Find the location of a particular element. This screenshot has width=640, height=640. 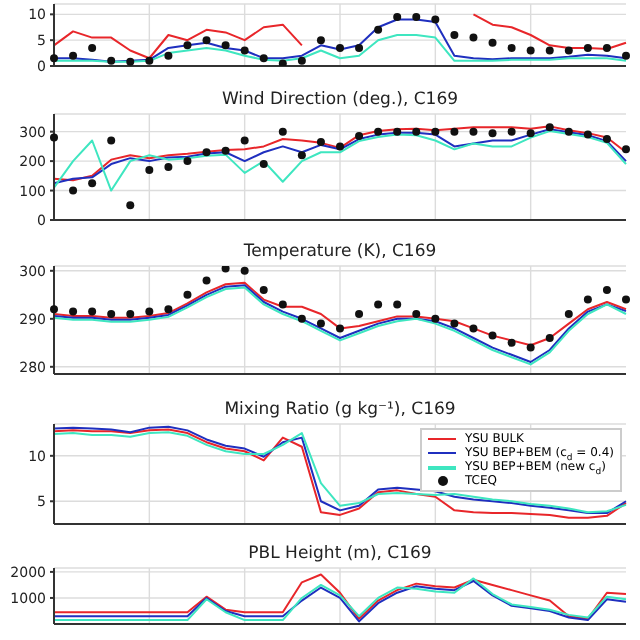

chart-title: PBL Height (m), C169 is located at coordinates (340, 554).